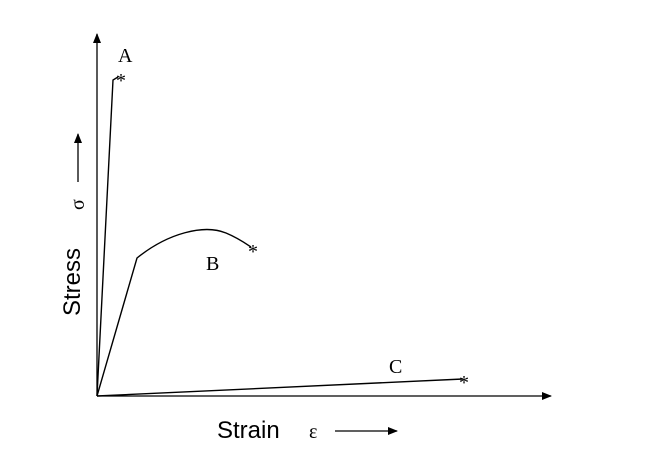  I want to click on curve-c-label: C, so click(395, 367).